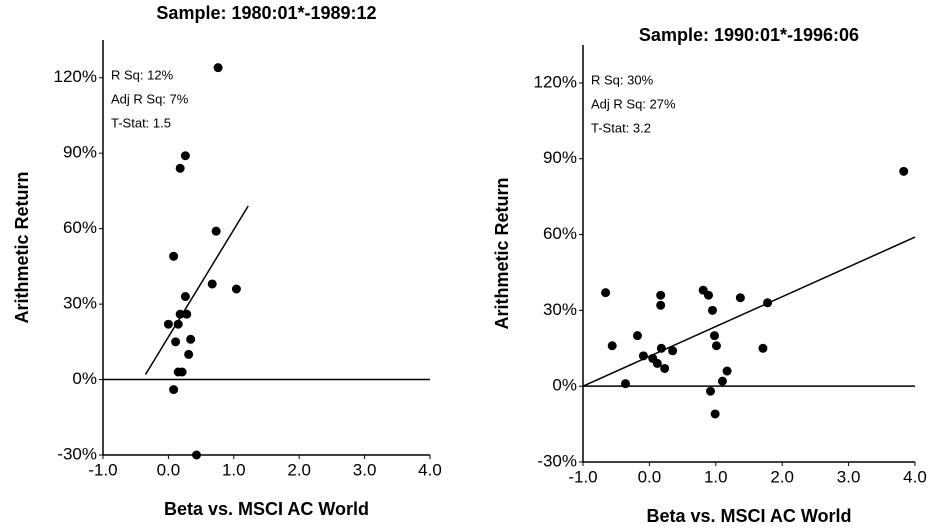  I want to click on annotation: T-Stat: 3.2, so click(621, 127).